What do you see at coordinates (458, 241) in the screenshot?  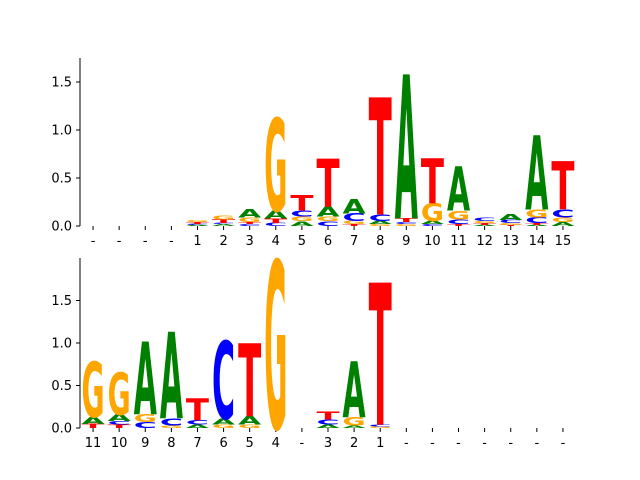 I see `x-tick-label: 11` at bounding box center [458, 241].